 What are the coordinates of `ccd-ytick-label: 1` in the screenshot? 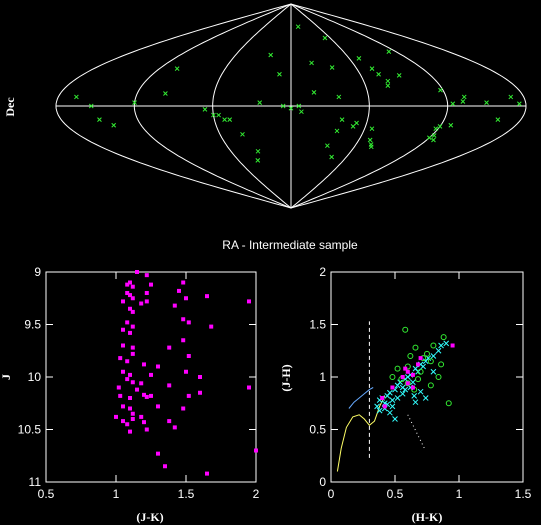 It's located at (322, 377).